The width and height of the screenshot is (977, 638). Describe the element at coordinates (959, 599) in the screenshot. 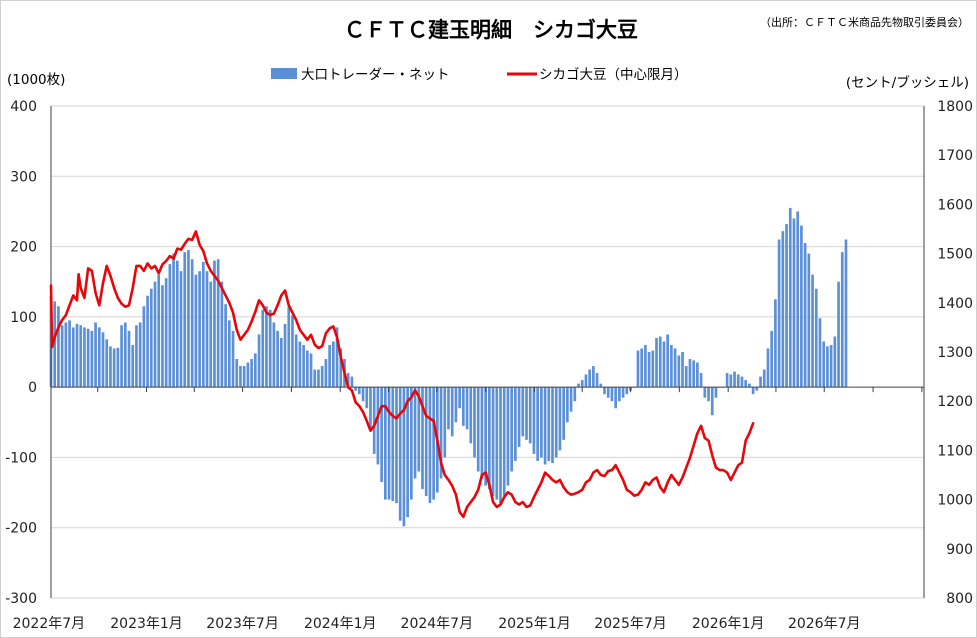

I see `right-tick-label: 800` at that location.